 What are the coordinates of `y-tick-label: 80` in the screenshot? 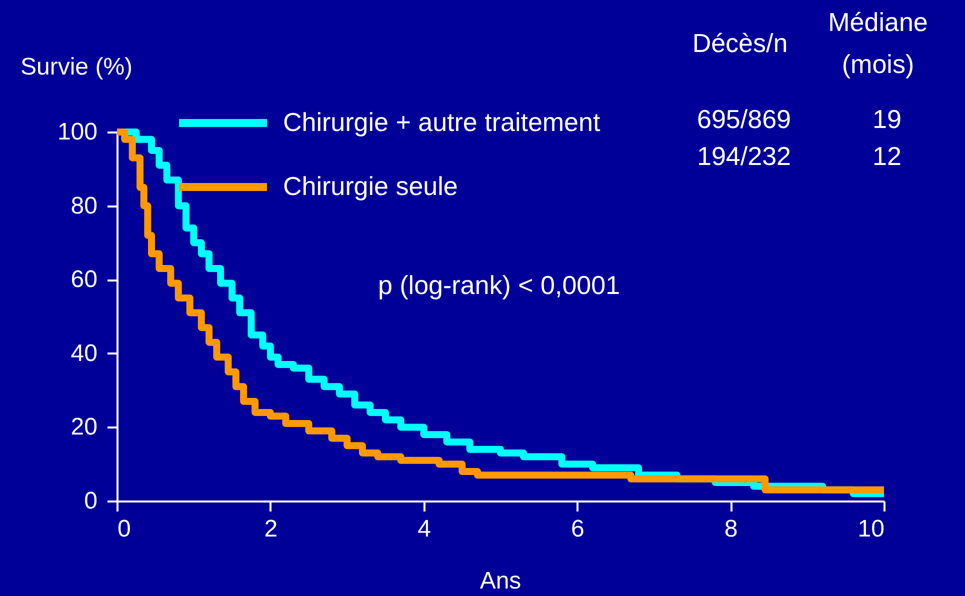 It's located at (84, 206).